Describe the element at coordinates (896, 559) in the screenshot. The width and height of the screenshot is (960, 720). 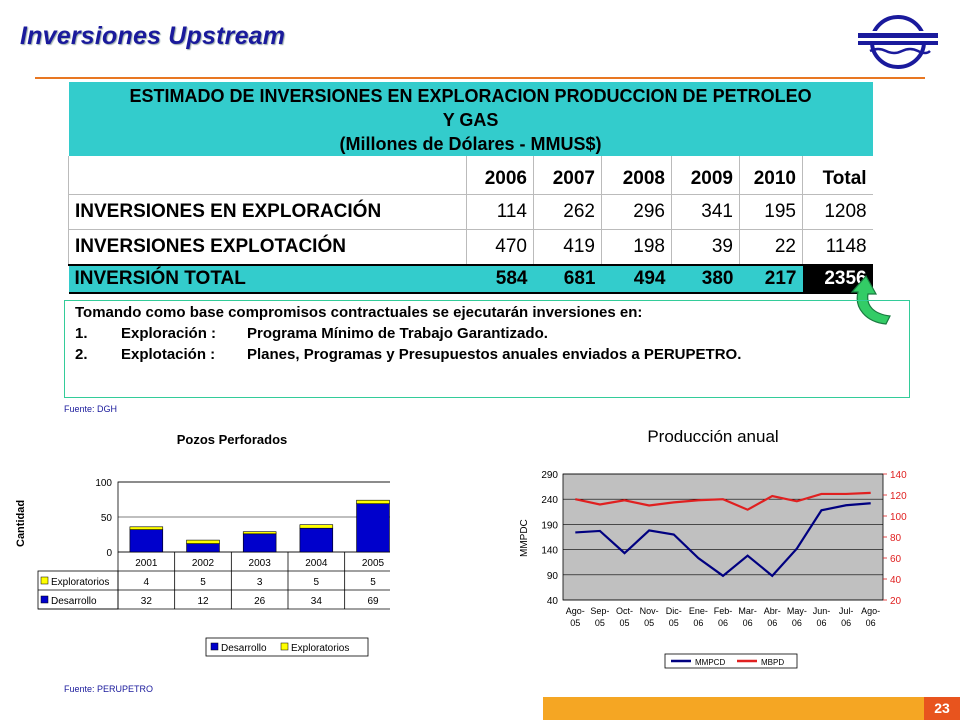
I see `y2-tick-label: 60` at that location.